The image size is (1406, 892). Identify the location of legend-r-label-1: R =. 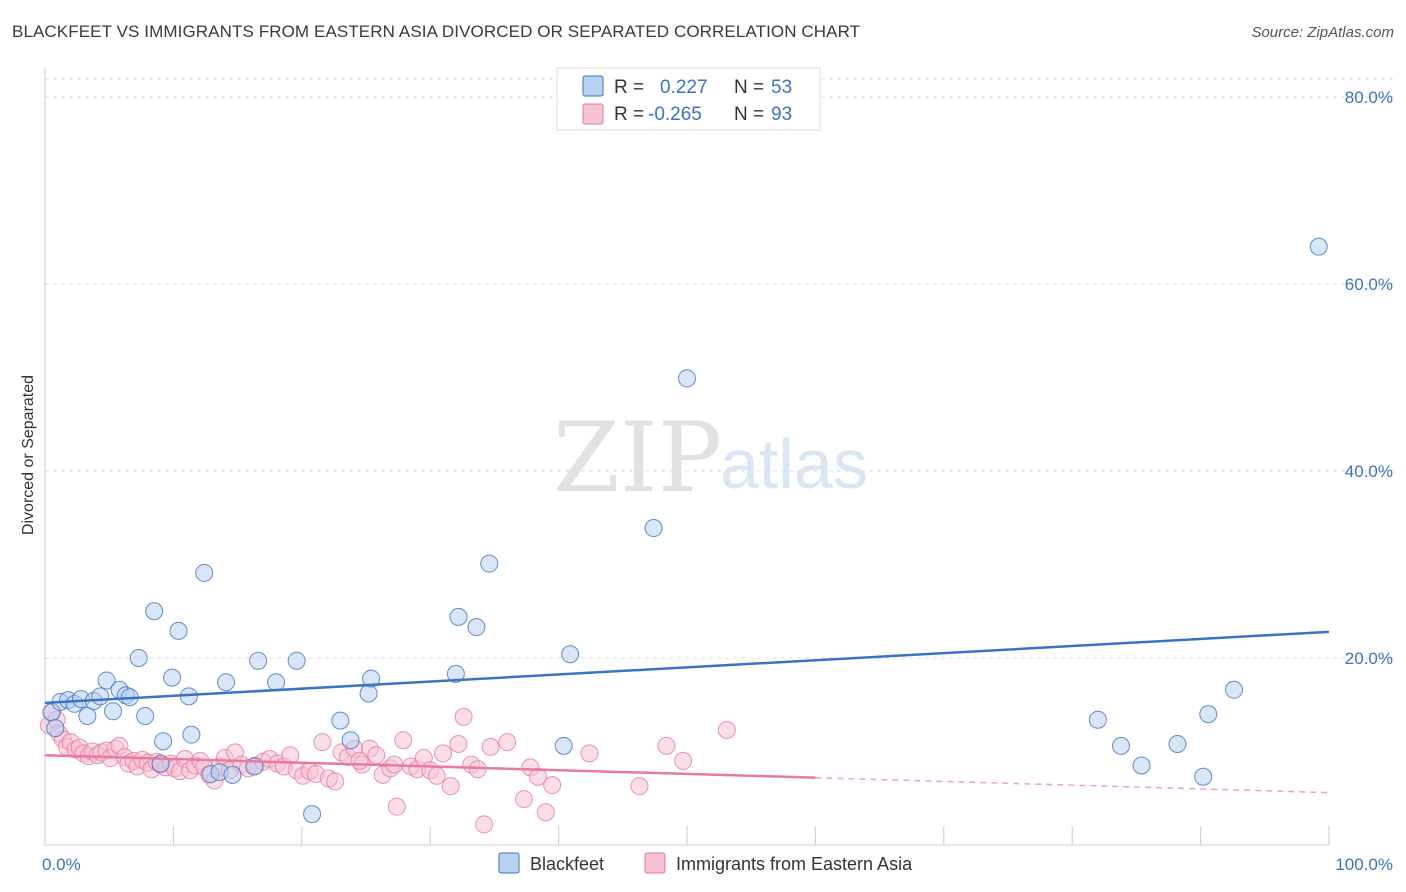
(629, 87).